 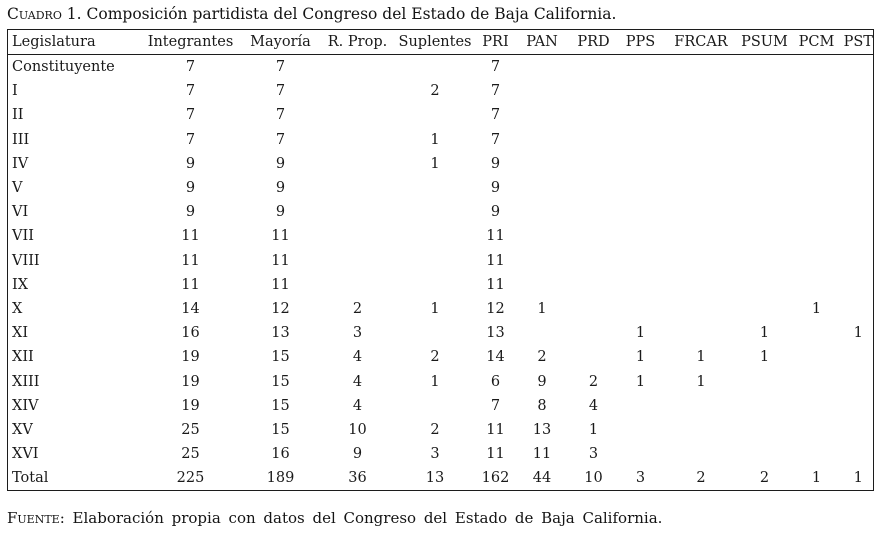 What do you see at coordinates (640, 42) in the screenshot?
I see `column-header-pps: PPS` at bounding box center [640, 42].